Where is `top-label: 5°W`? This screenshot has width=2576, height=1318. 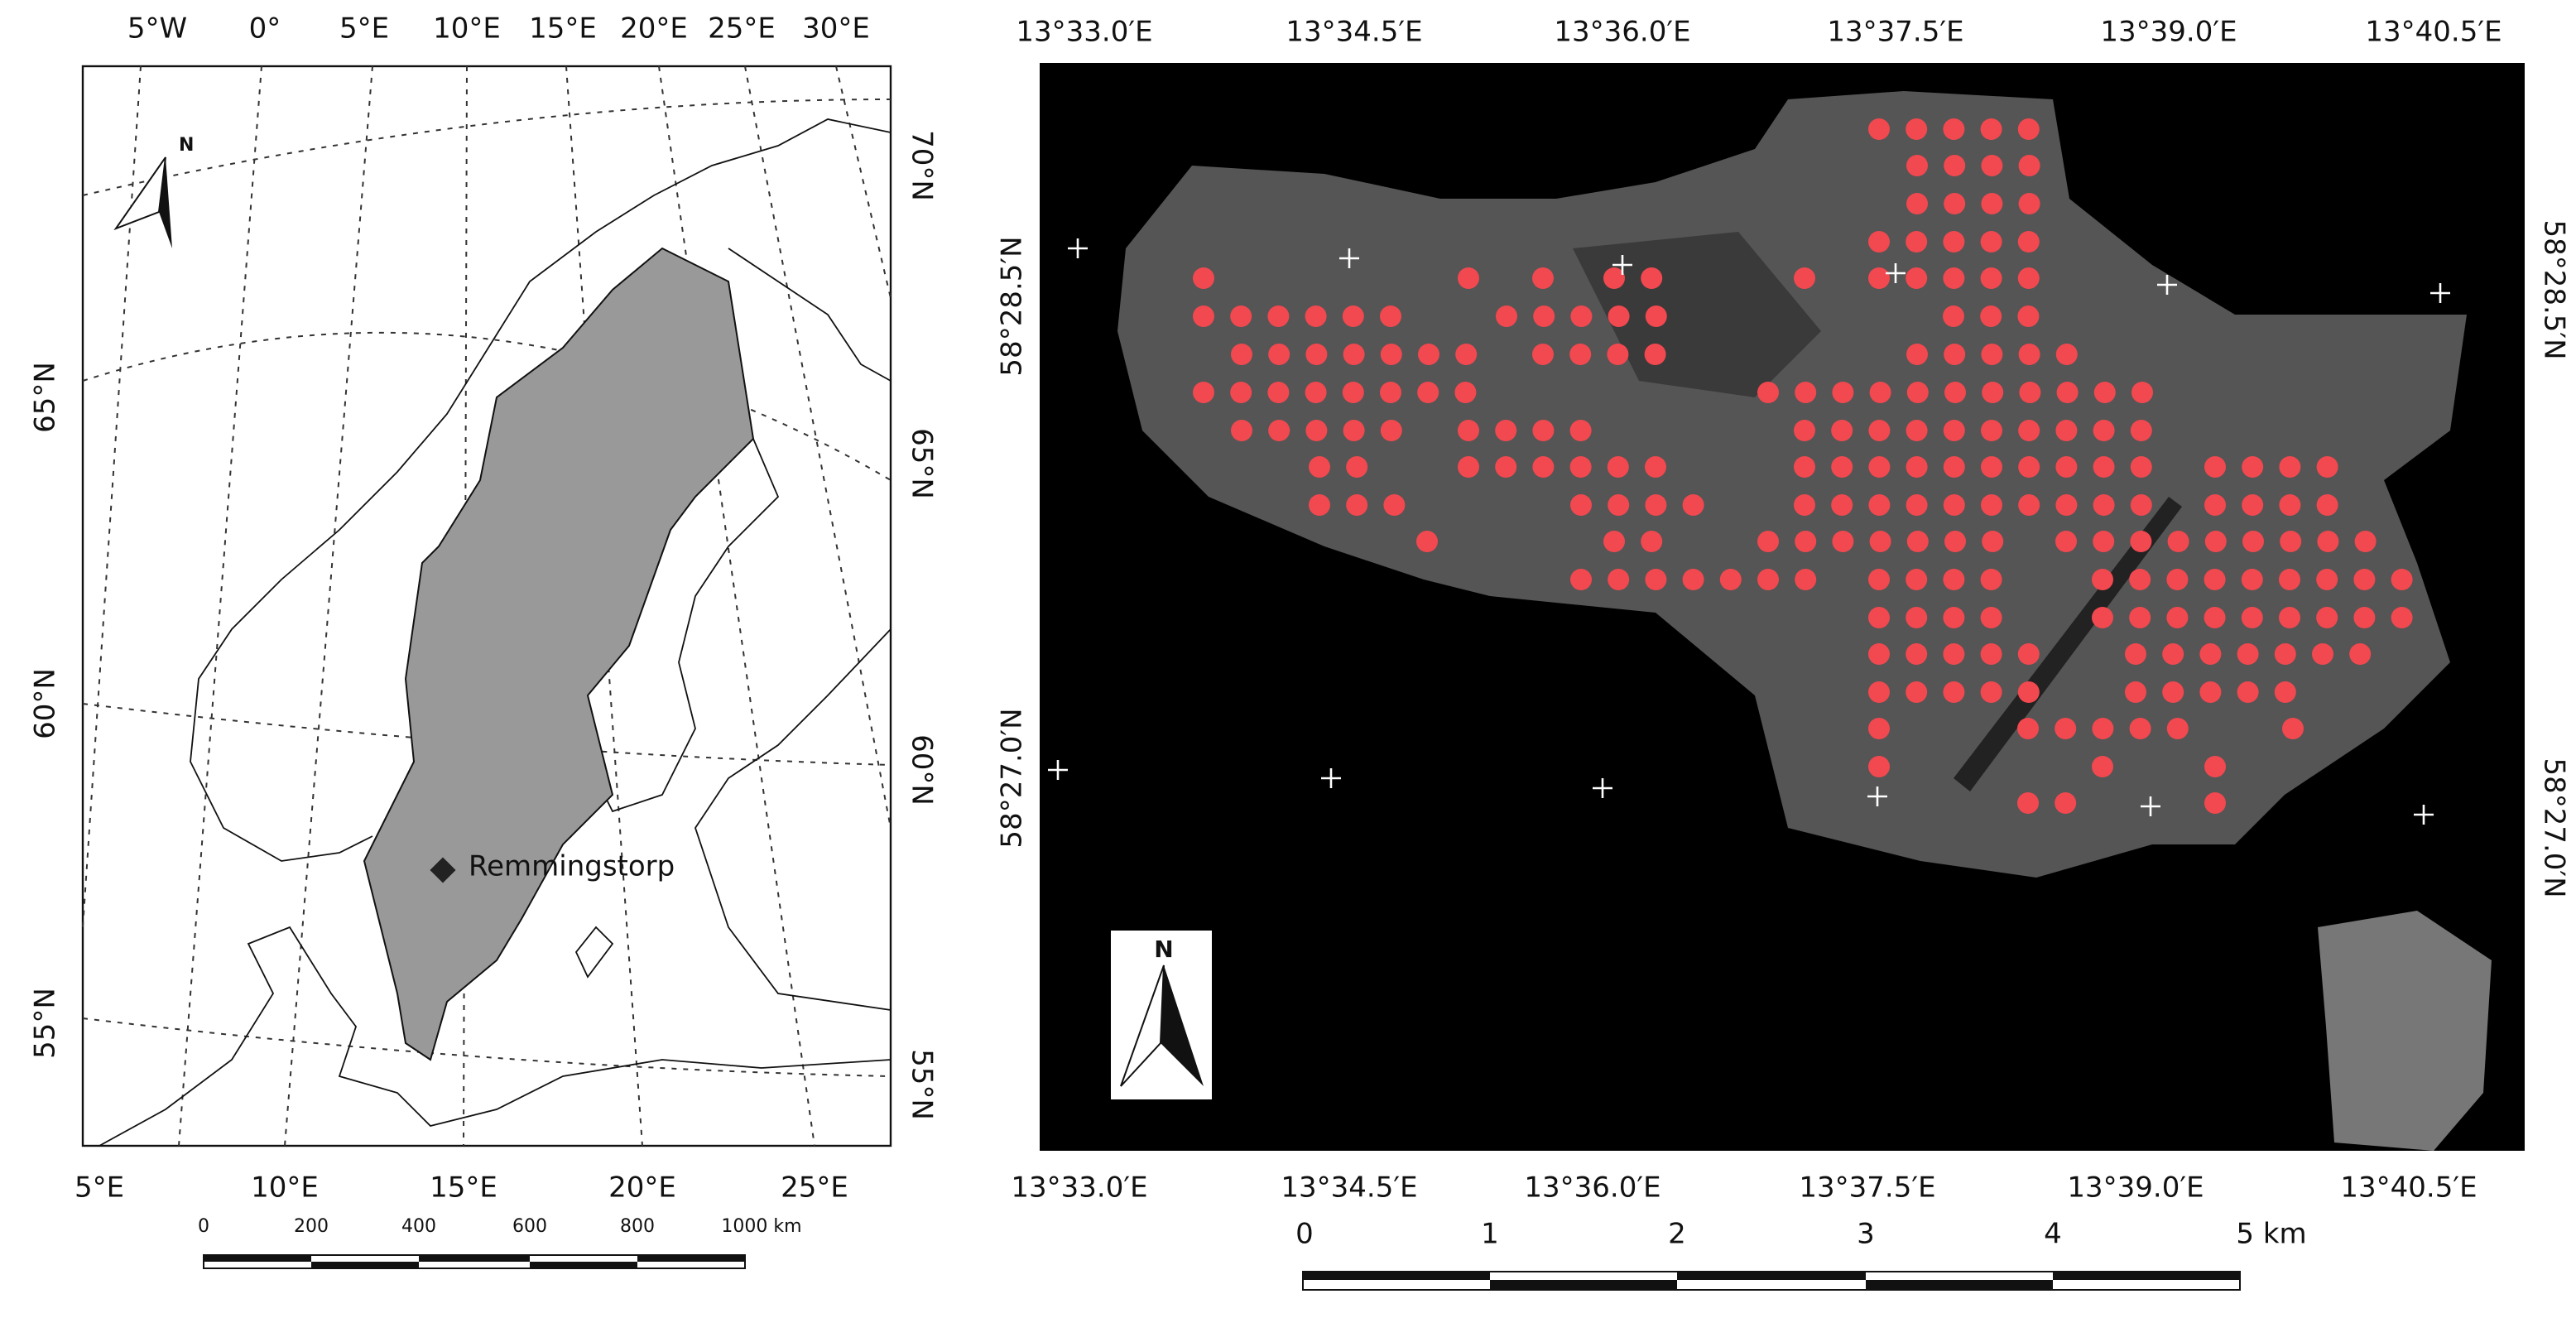
top-label: 5°W is located at coordinates (157, 29).